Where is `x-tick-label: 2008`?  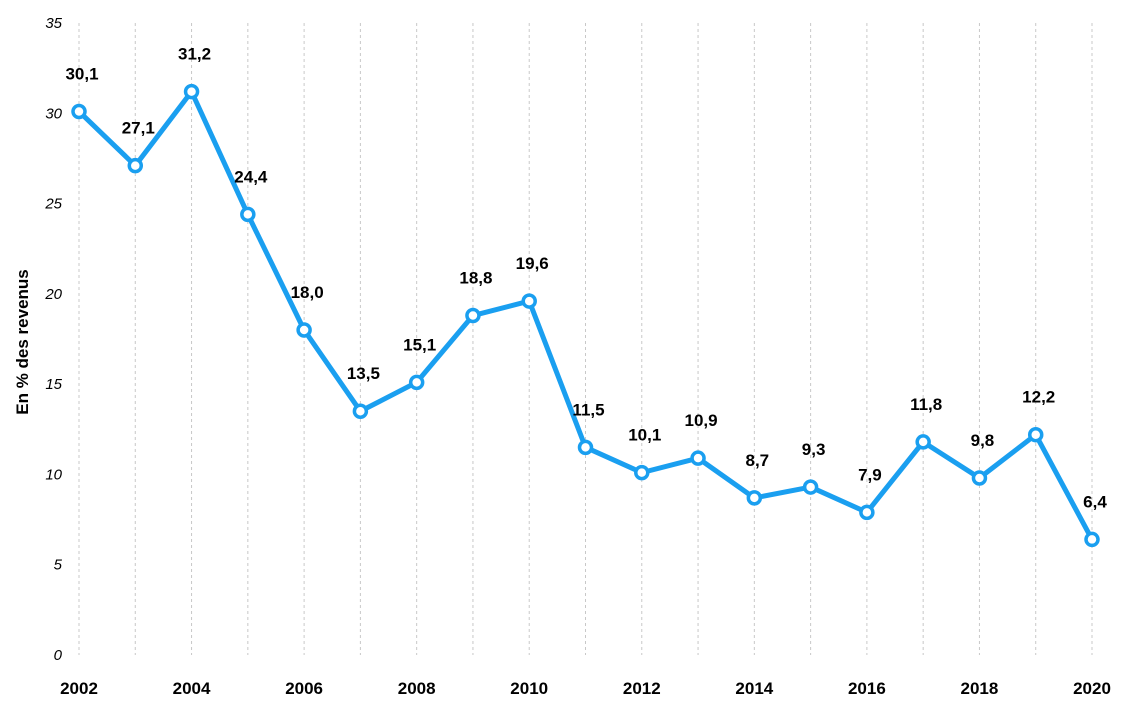
x-tick-label: 2008 is located at coordinates (417, 688).